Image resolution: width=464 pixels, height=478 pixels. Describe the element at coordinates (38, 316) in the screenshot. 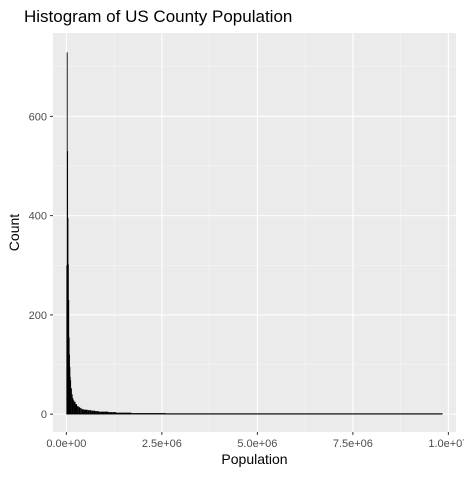

I see `y-tick-label: 200` at that location.